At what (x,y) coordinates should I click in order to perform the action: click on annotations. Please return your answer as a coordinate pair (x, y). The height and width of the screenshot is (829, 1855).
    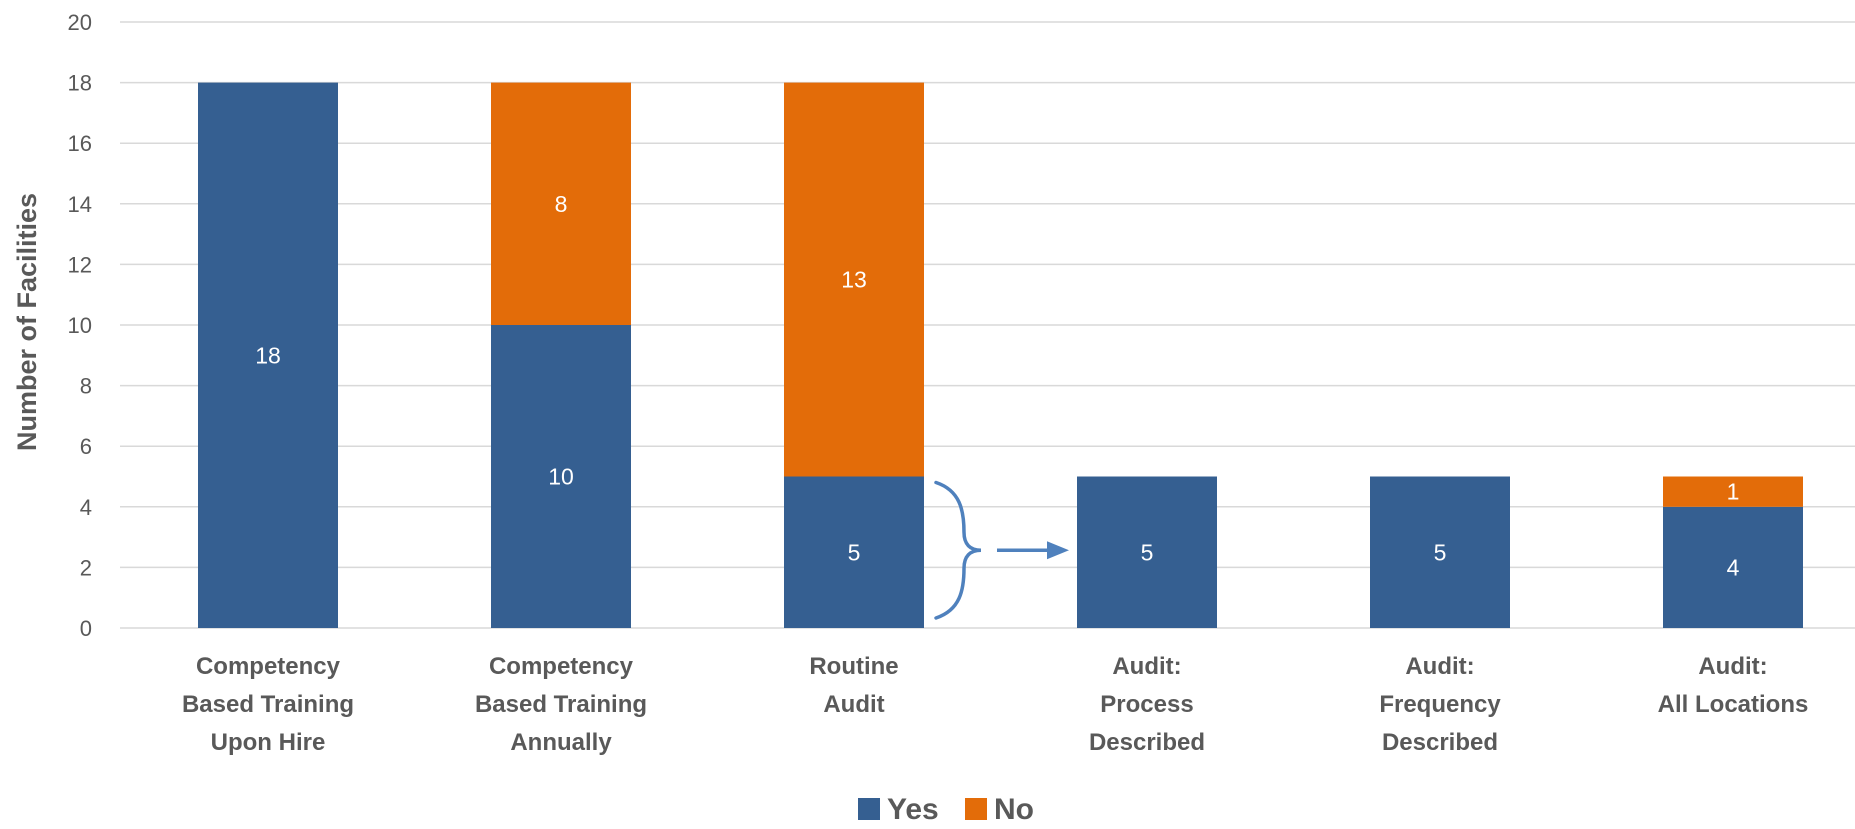
    Looking at the image, I should click on (1001, 550).